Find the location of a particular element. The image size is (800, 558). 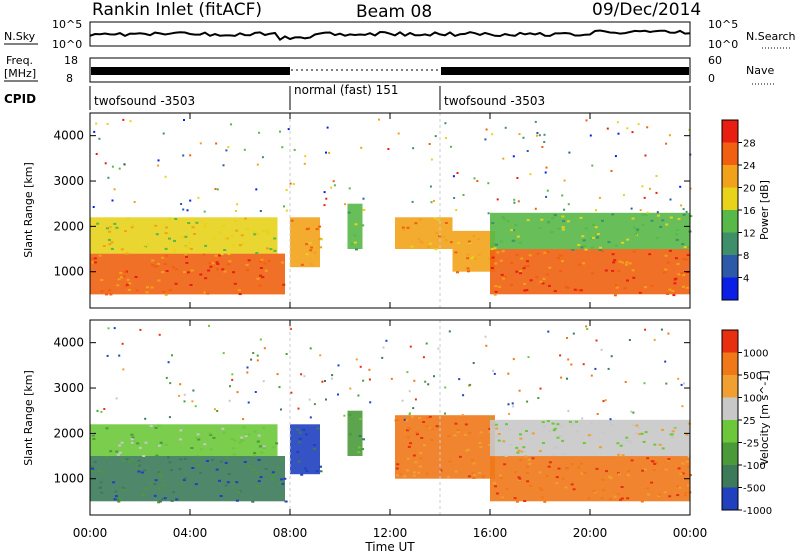

nave-tick-top: 60 is located at coordinates (715, 60).